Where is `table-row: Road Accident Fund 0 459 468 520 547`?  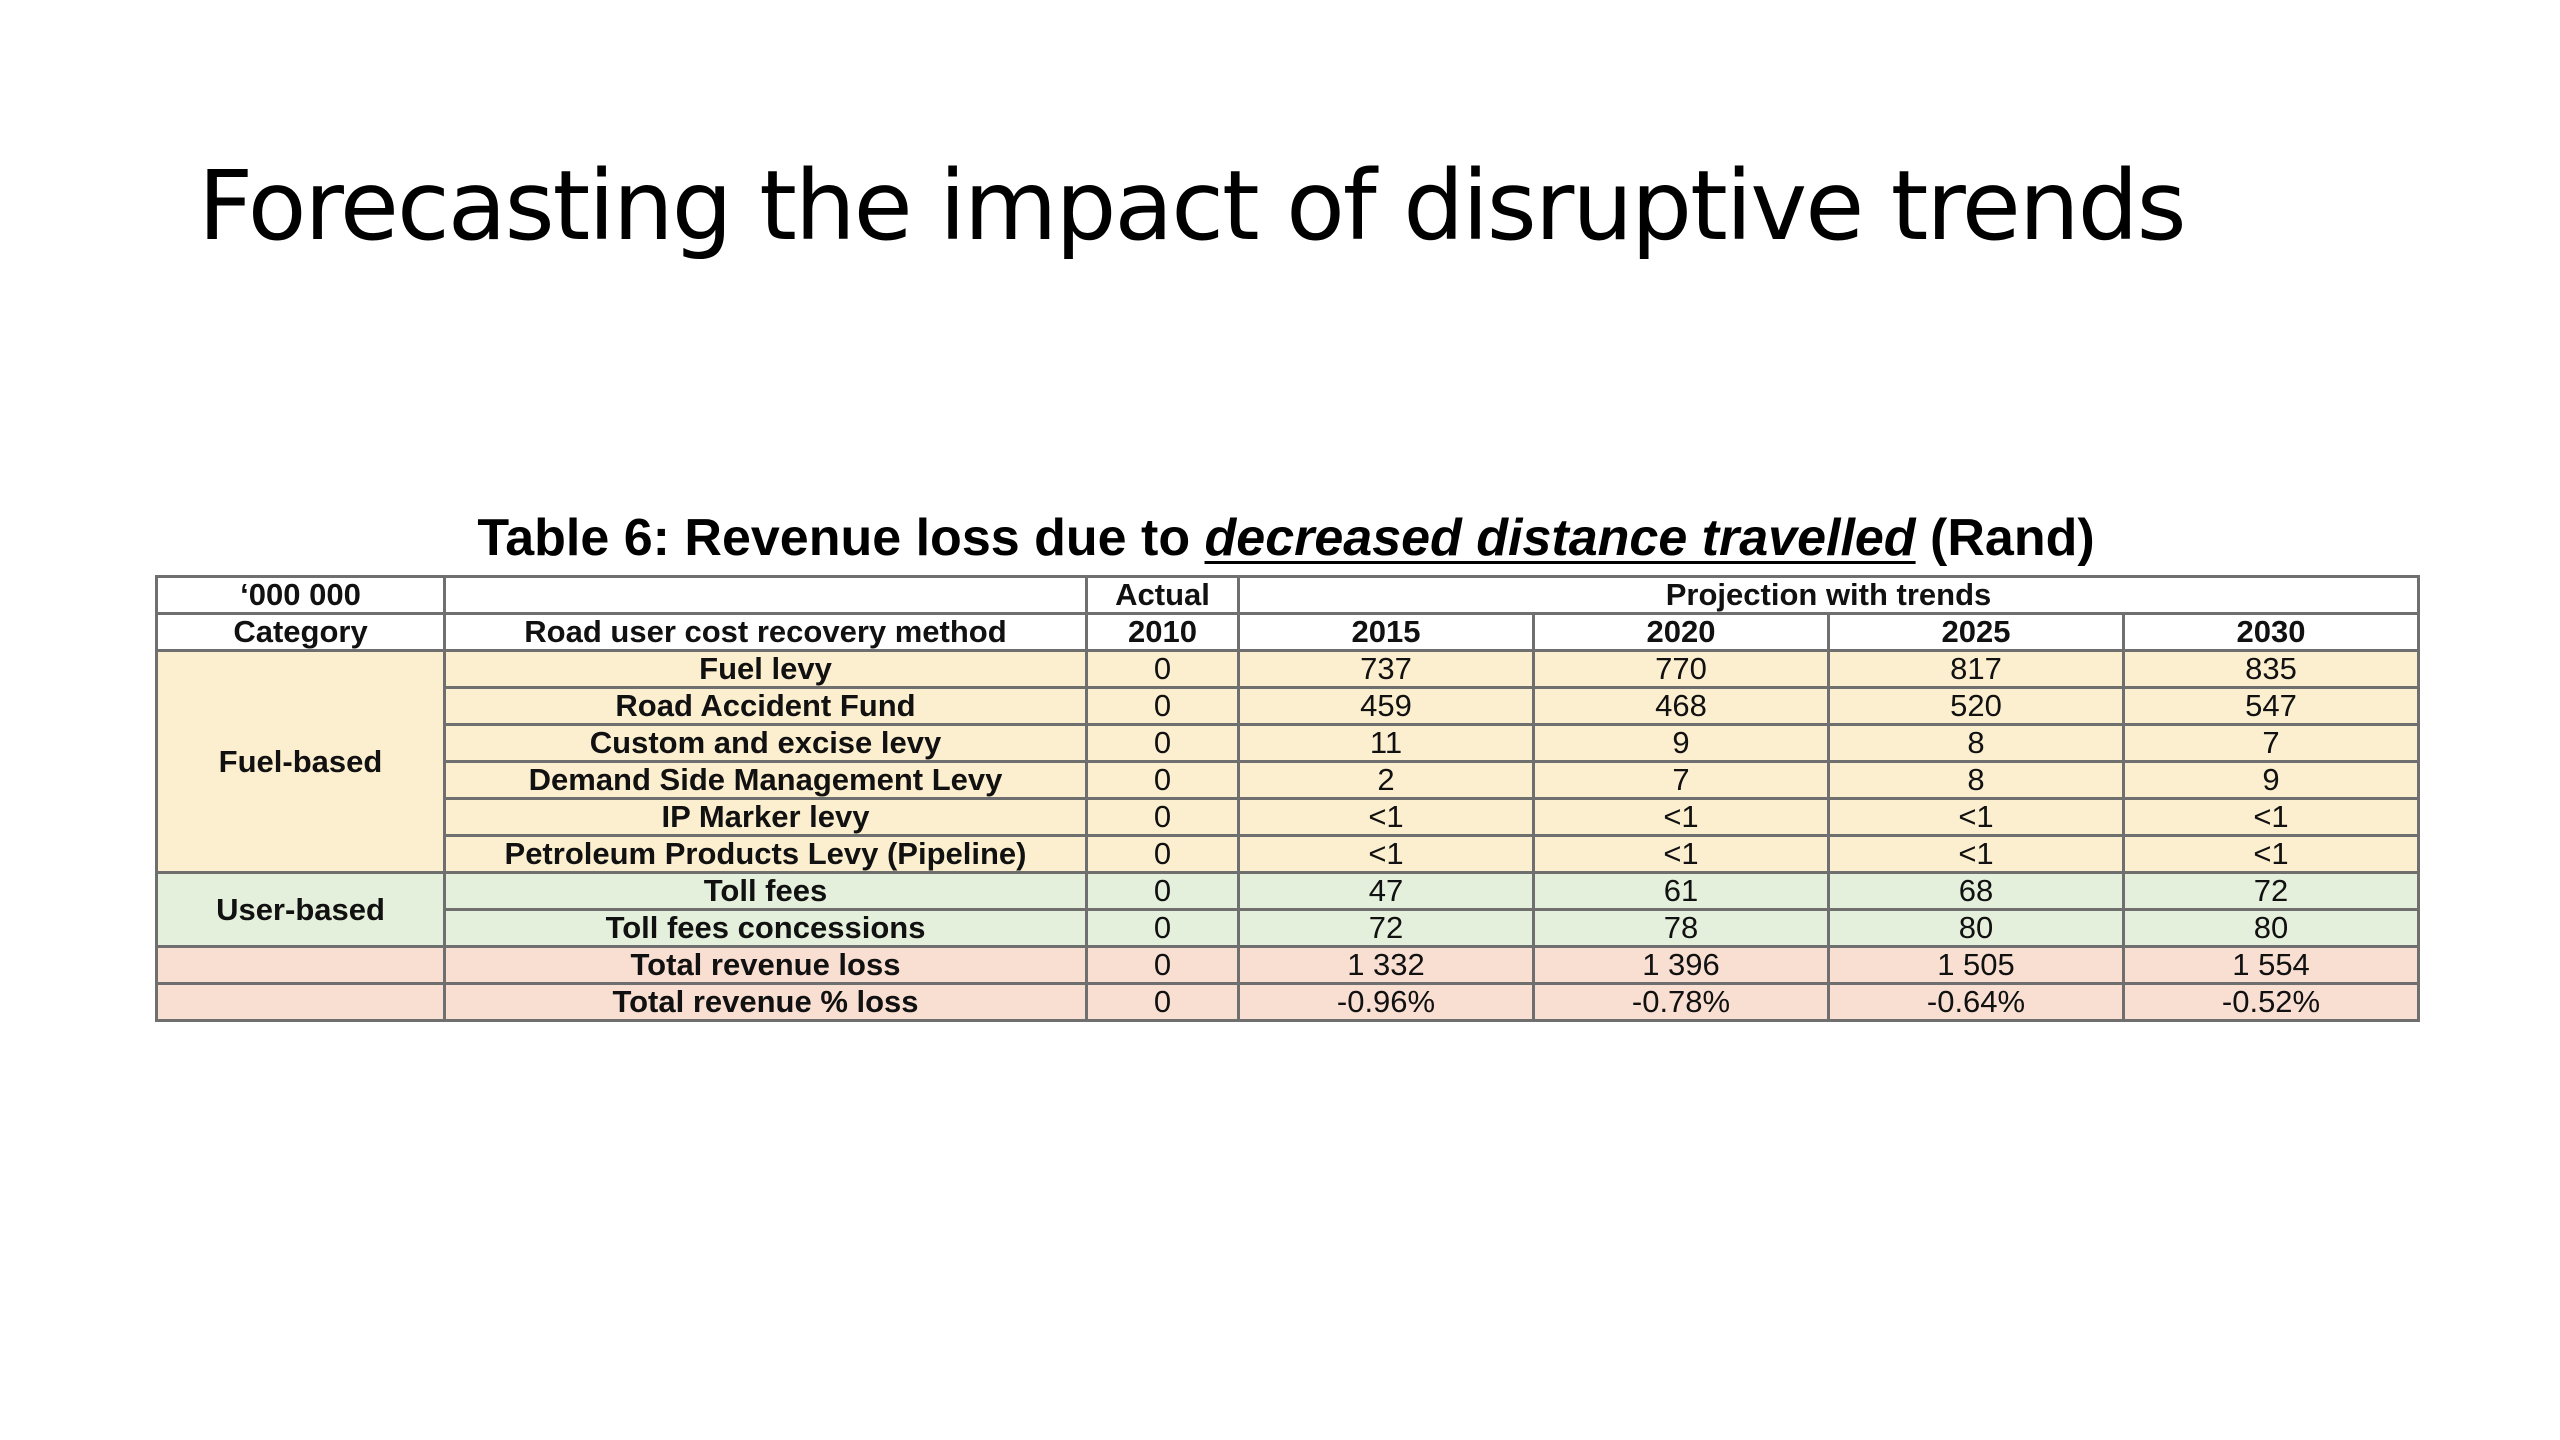 table-row: Road Accident Fund 0 459 468 520 547 is located at coordinates (1288, 706).